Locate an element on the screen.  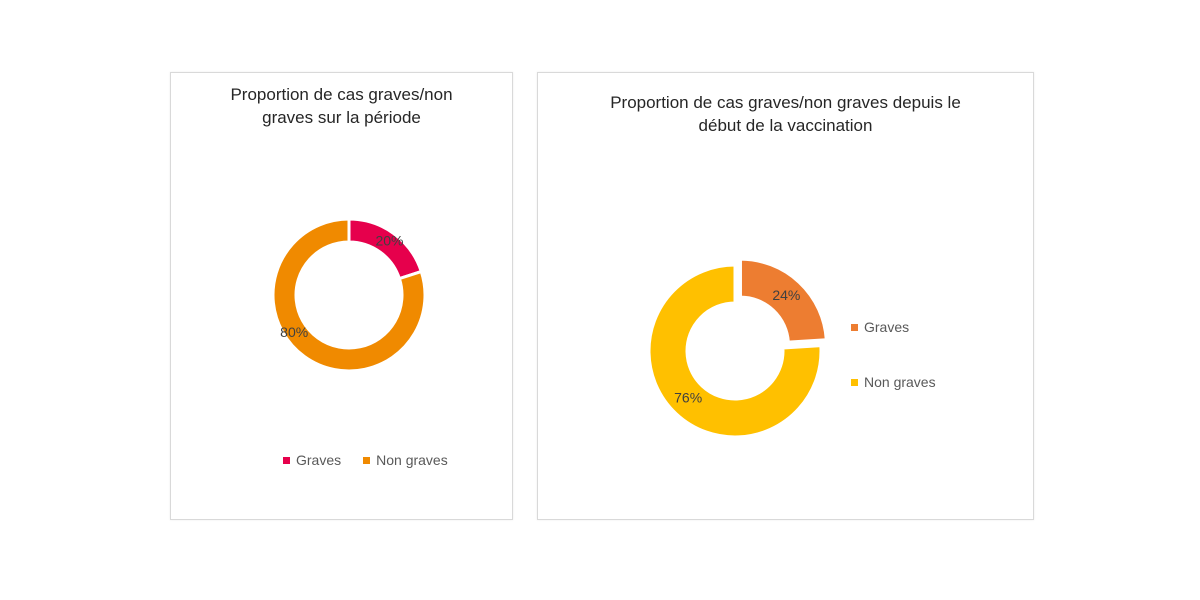
donut-chart-2: 24% 76% is located at coordinates (737, 348).